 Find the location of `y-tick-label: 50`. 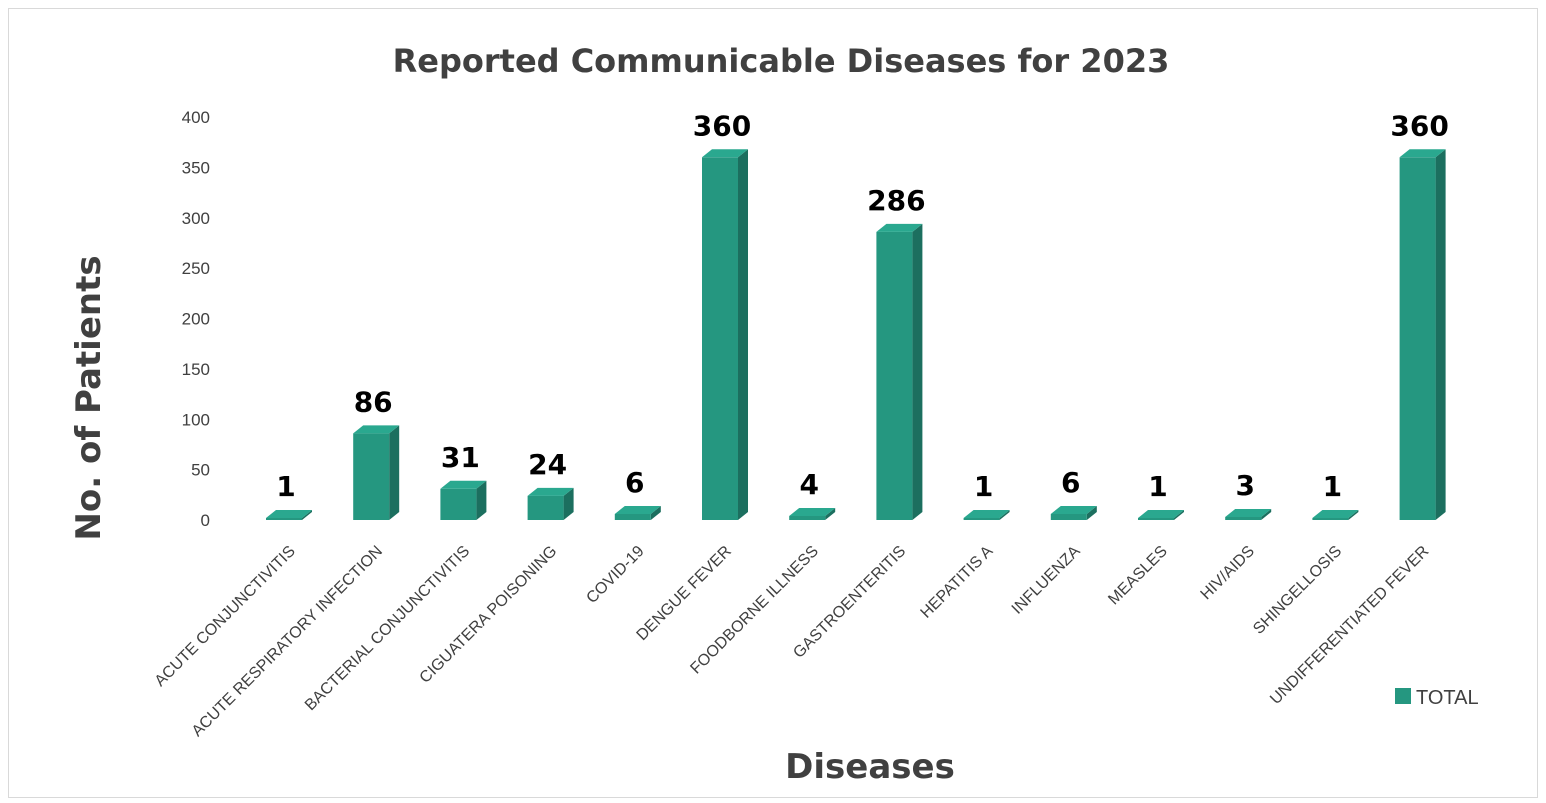

y-tick-label: 50 is located at coordinates (200, 470).